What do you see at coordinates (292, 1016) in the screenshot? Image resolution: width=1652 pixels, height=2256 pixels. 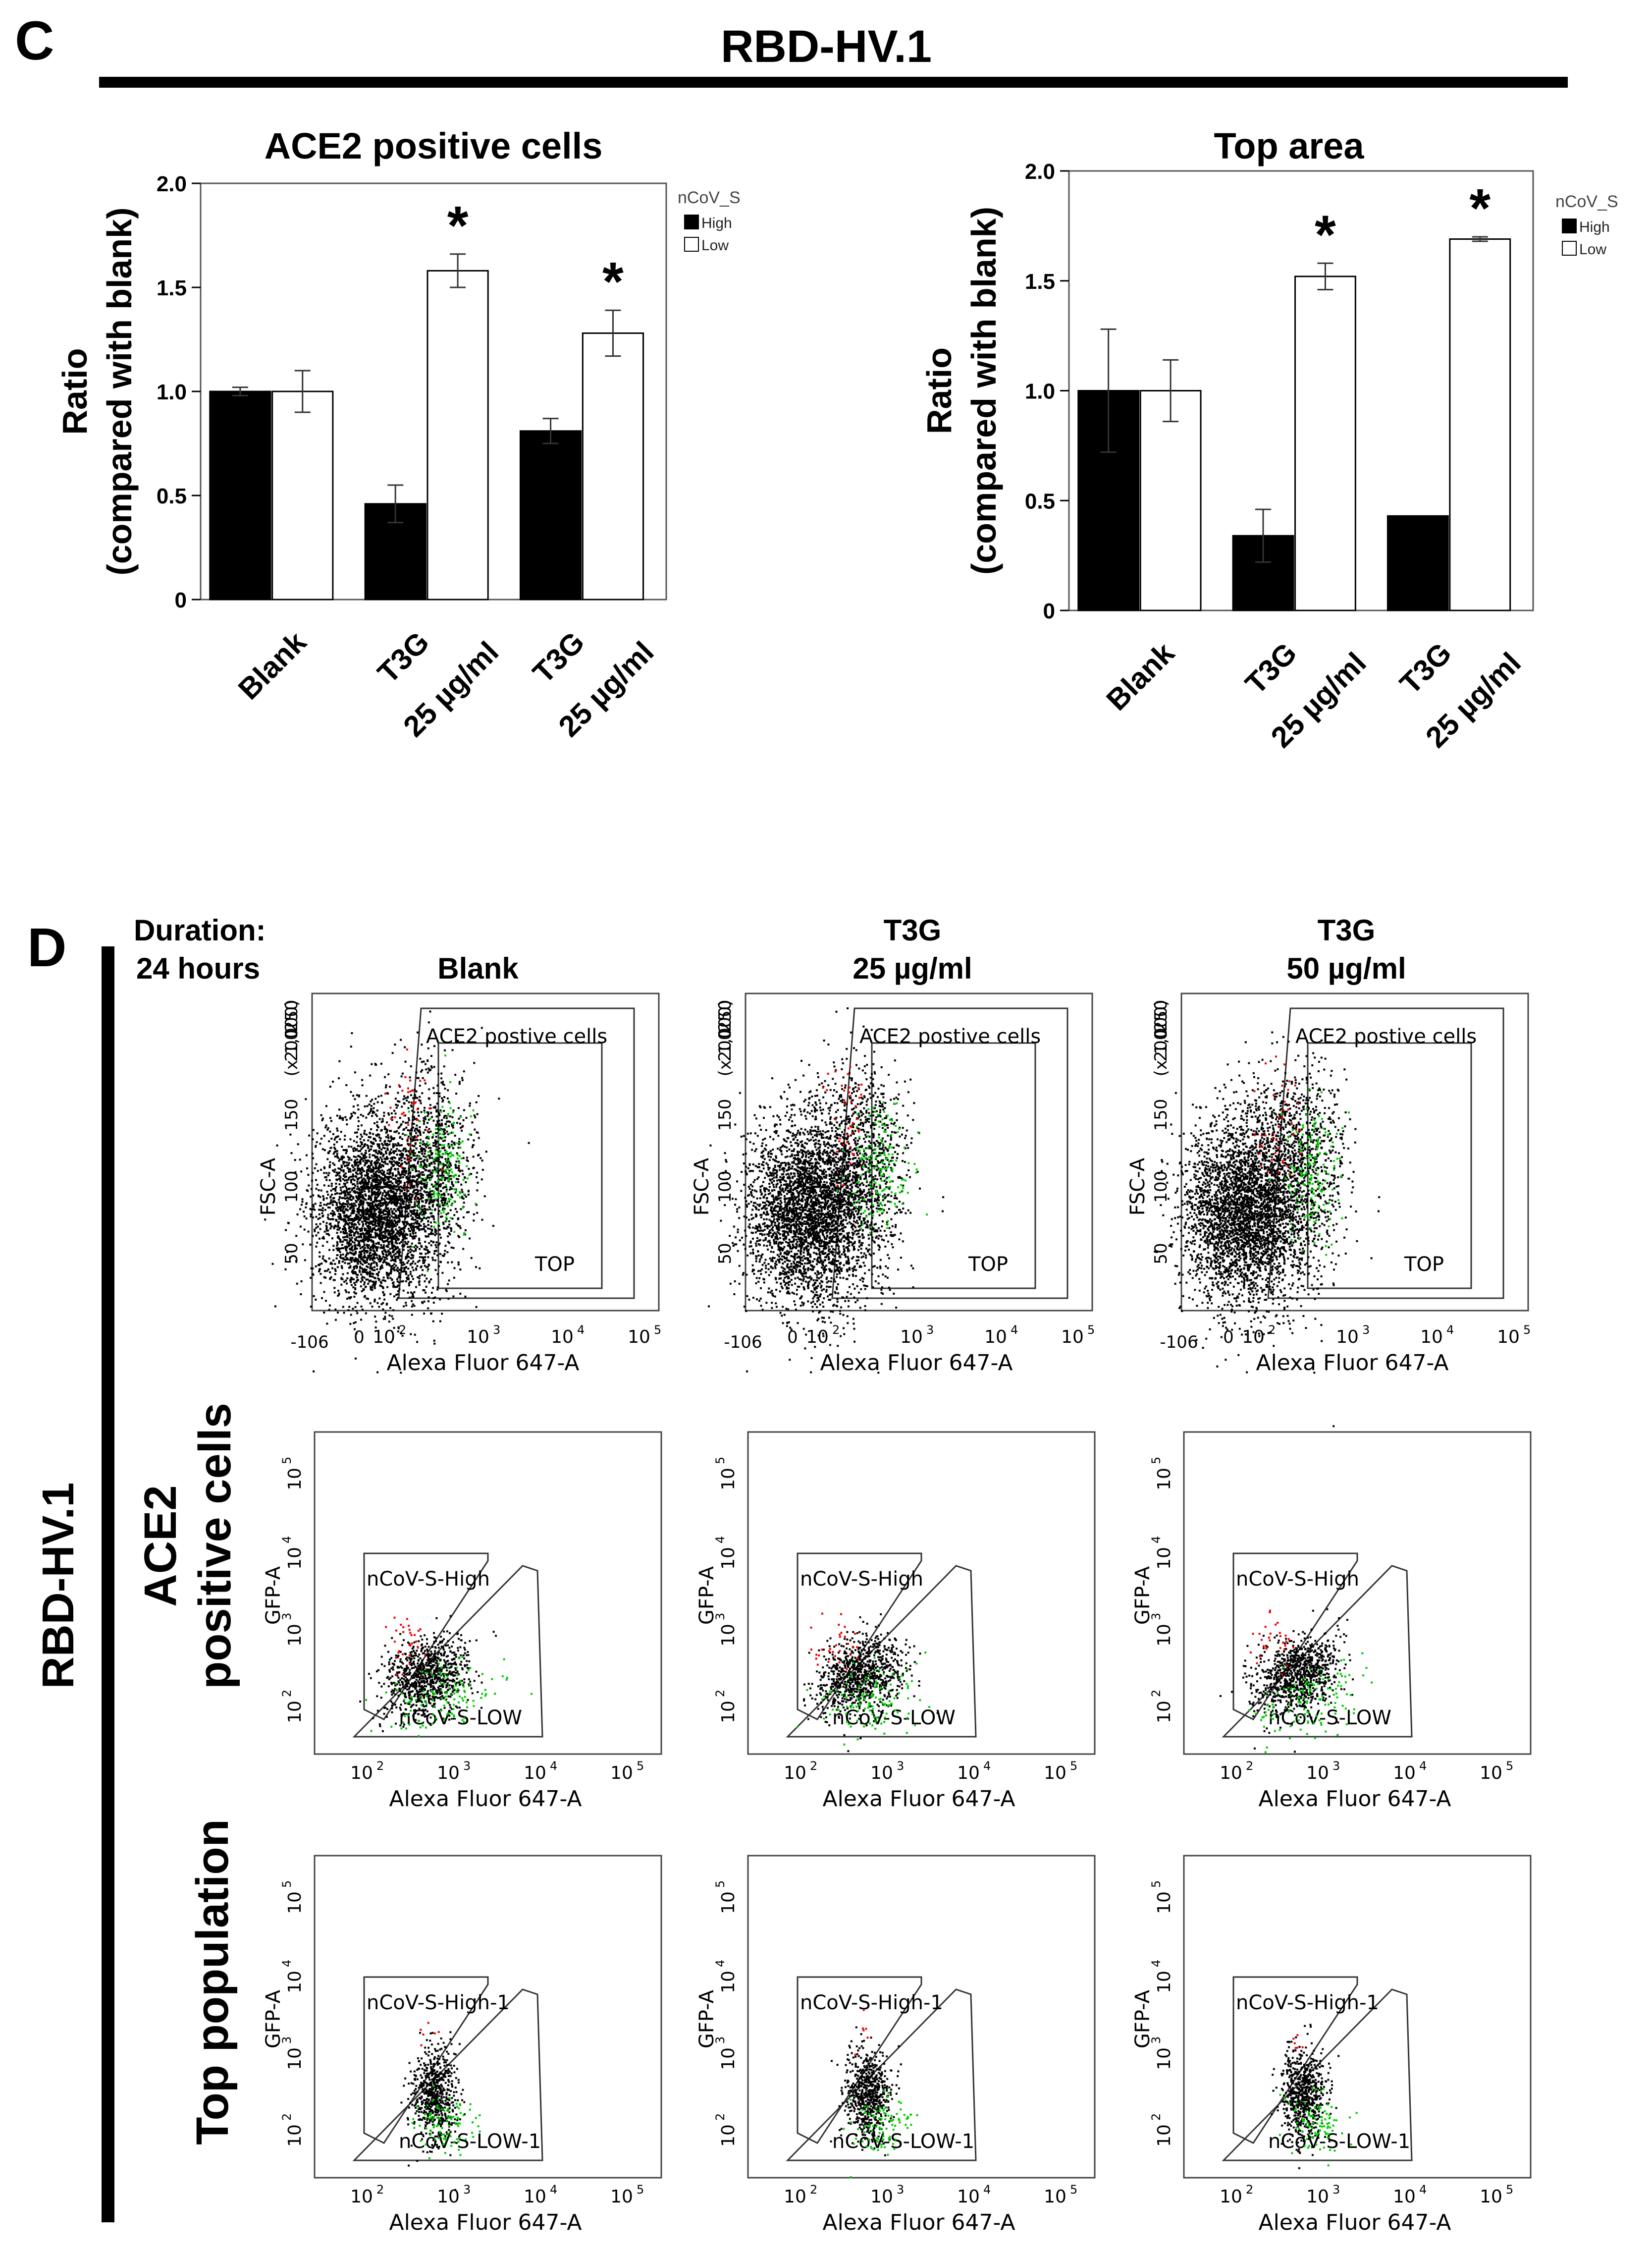 I see `y-tick-label: 250` at bounding box center [292, 1016].